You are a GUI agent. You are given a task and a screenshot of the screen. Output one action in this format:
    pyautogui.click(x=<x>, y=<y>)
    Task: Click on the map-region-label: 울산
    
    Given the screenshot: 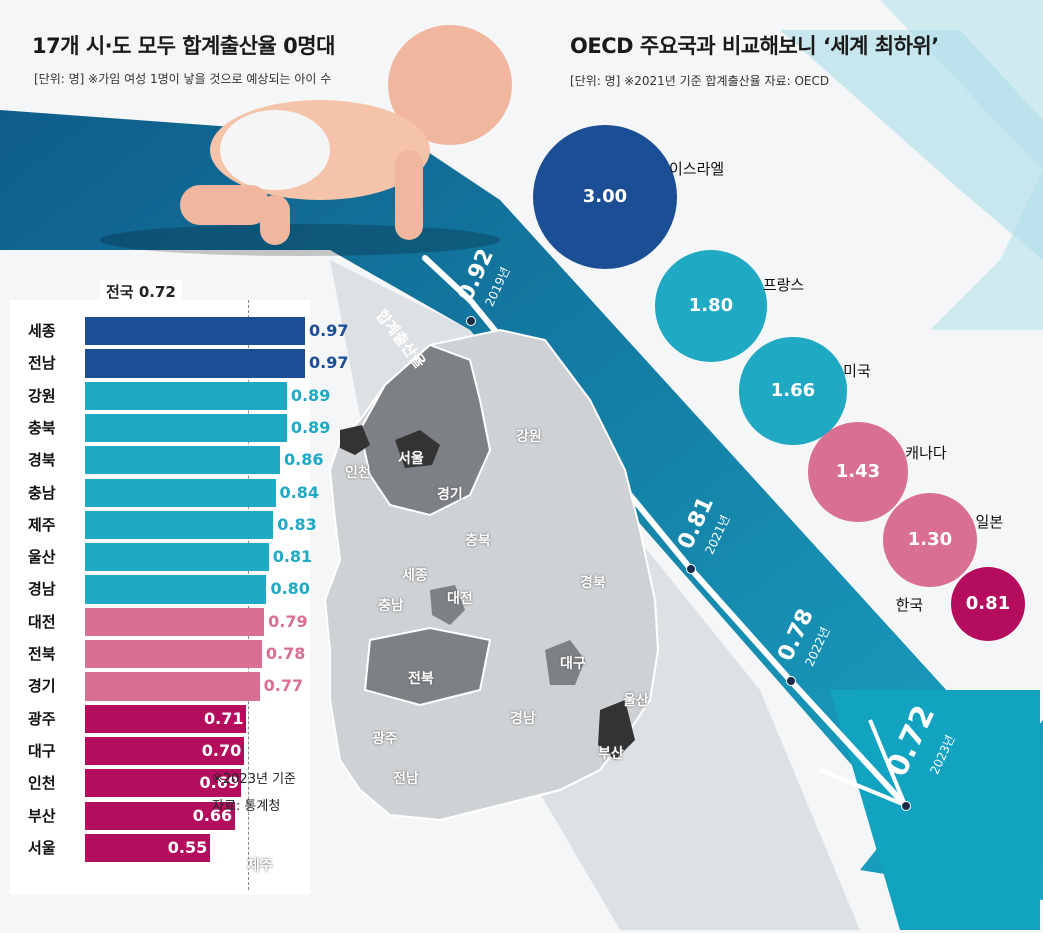 What is the action you would take?
    pyautogui.click(x=636, y=701)
    